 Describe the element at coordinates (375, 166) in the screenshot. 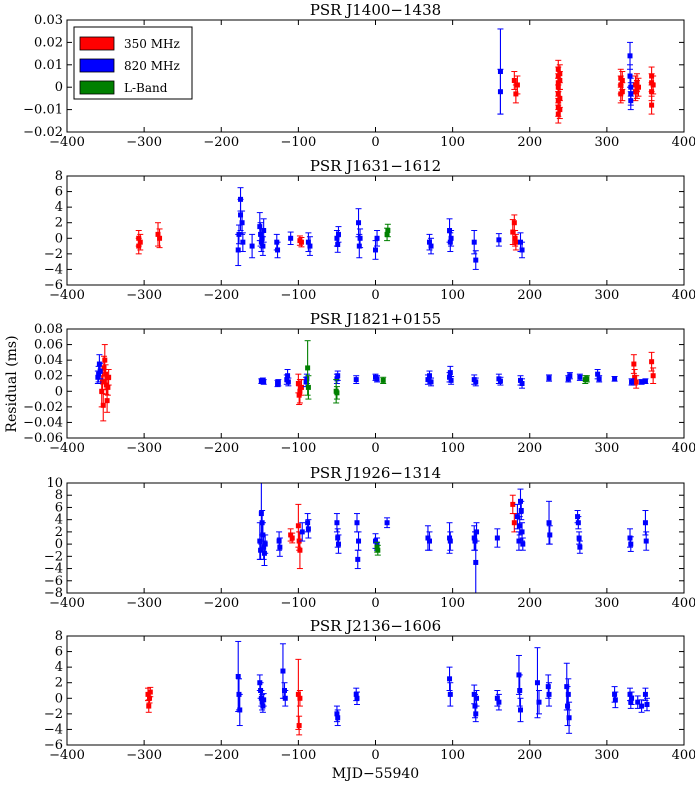

I see `panel-title: PSR J1631−1612` at that location.